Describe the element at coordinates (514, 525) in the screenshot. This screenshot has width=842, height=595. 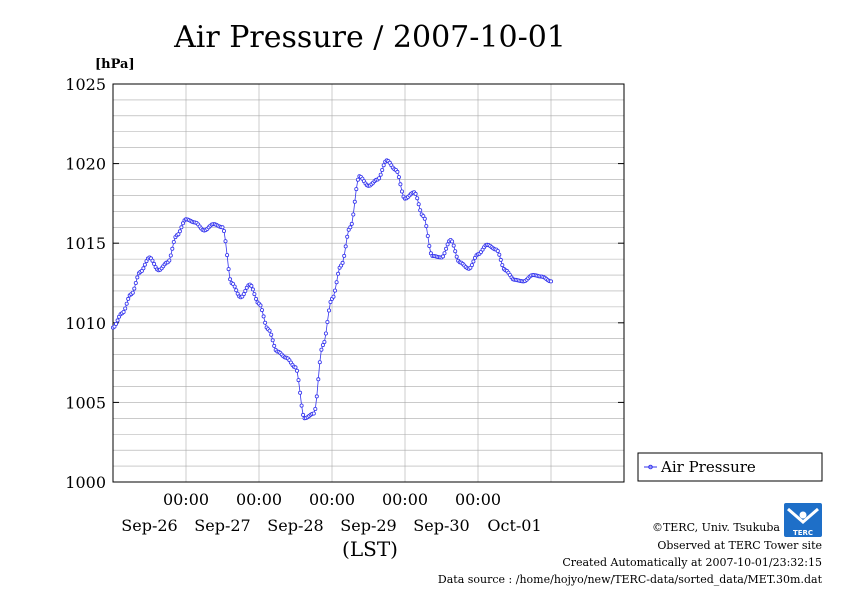
I see `x-date-tick-label: Oct-01` at that location.